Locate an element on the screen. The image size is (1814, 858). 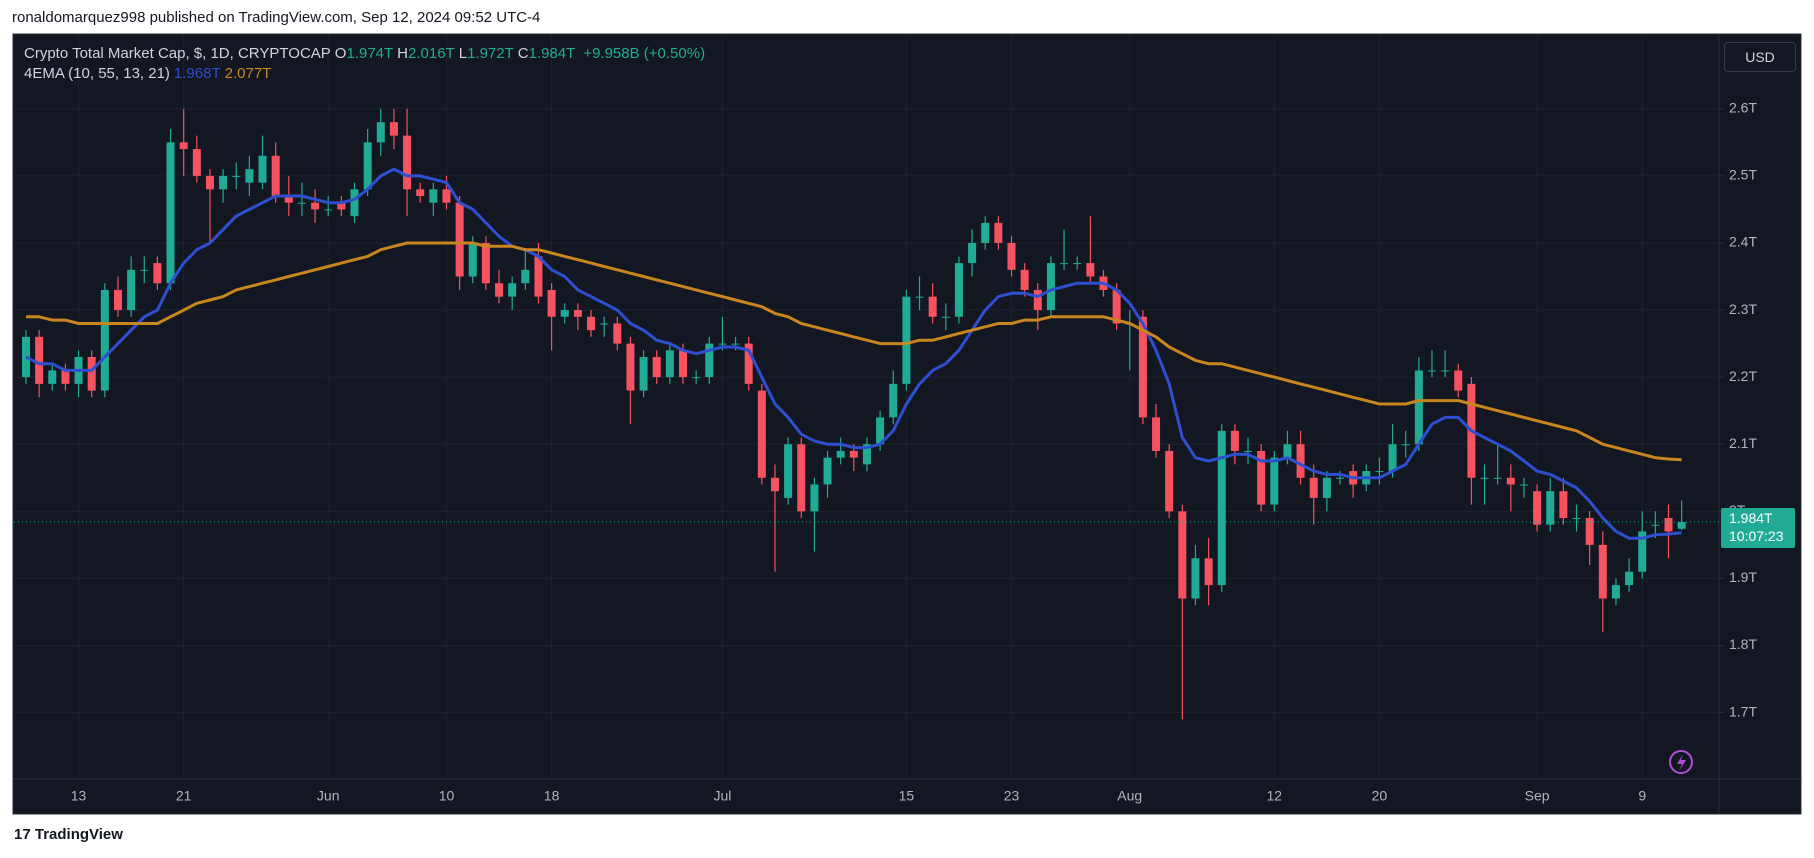
x-tick-label: 12 is located at coordinates (1275, 796).